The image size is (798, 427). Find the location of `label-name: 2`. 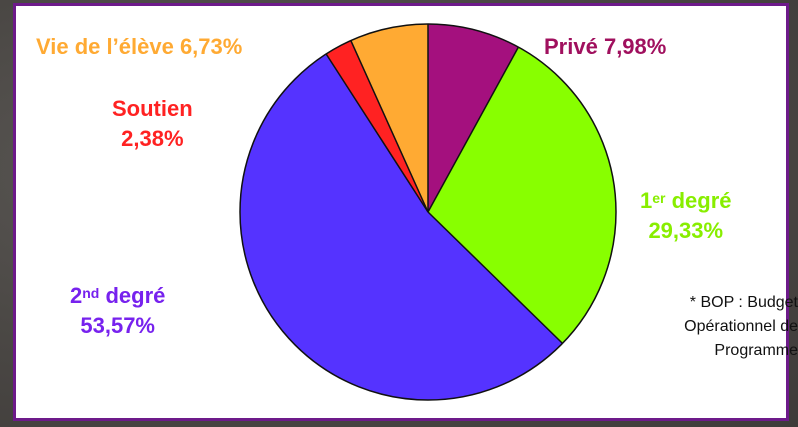

label-name: 2 is located at coordinates (76, 295).